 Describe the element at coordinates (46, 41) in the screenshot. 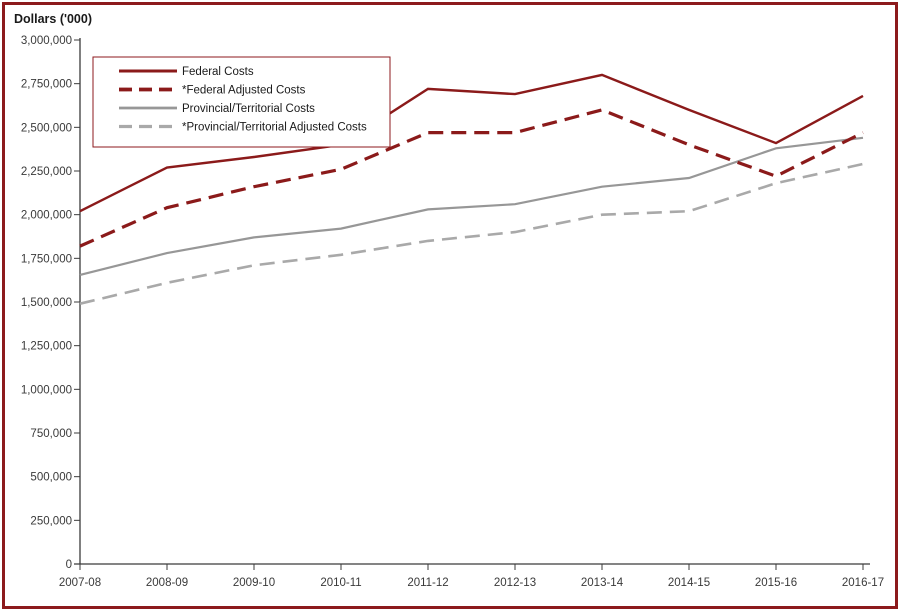

I see `y-tick-label: 3,000,000` at that location.